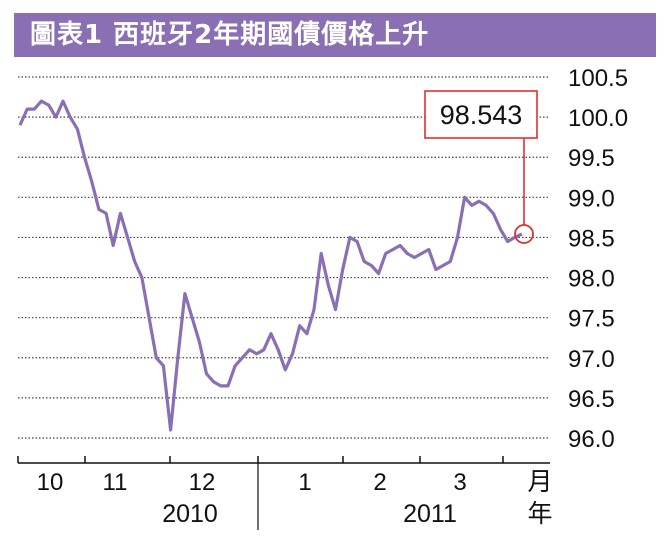  Describe the element at coordinates (591, 279) in the screenshot. I see `y-tick-label: 98.0` at that location.